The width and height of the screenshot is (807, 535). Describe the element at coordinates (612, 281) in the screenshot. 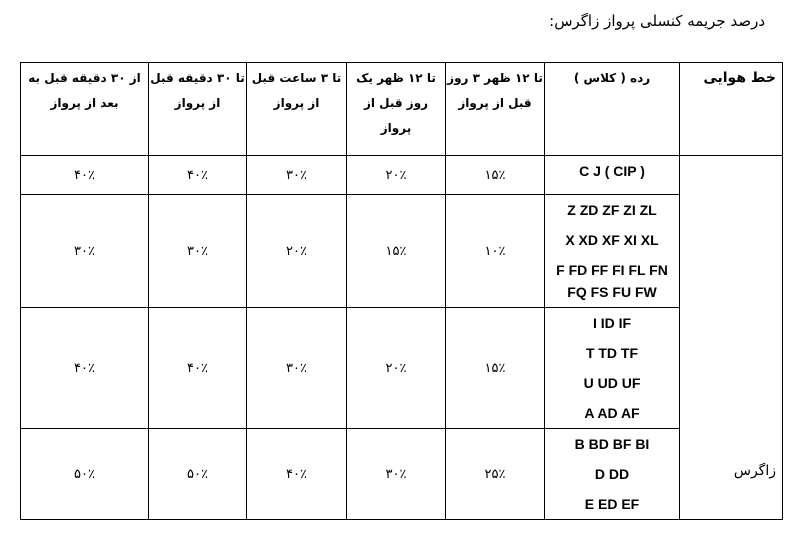

I see `class-code-line: F FD FF FI FL FN FQ FS FU FW` at that location.